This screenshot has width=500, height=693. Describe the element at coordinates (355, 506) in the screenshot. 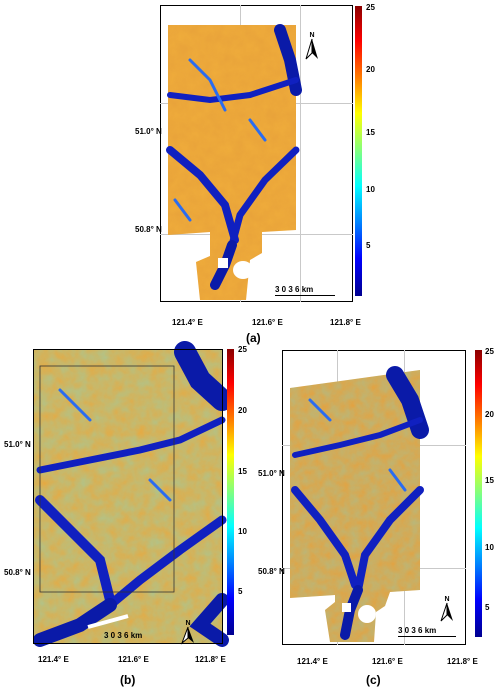

I see `panel-c-terrain-texture` at that location.